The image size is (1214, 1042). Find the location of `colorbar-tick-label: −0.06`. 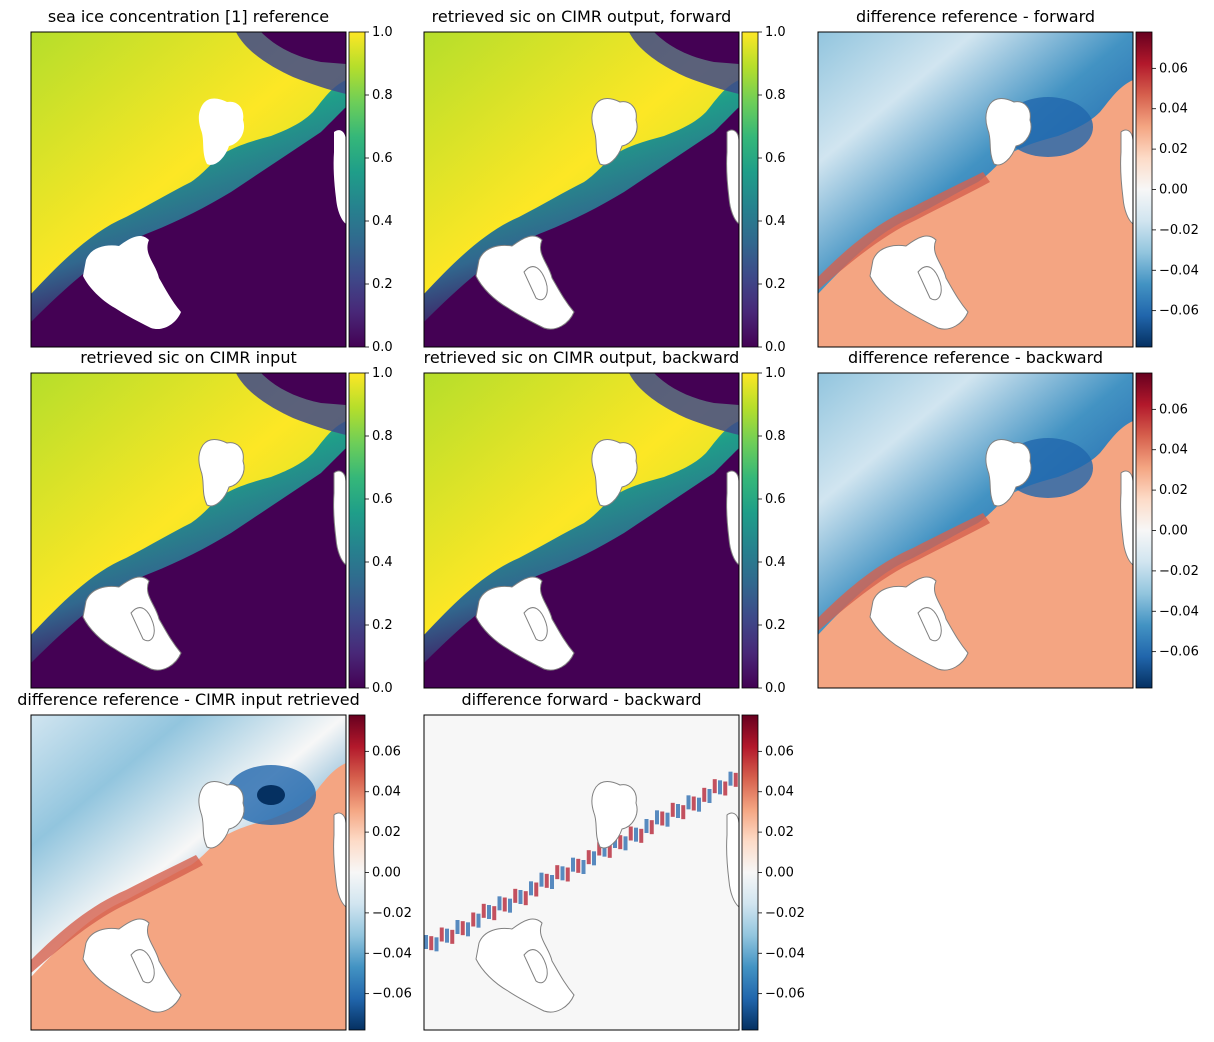

colorbar-tick-label: −0.06 is located at coordinates (1179, 311).